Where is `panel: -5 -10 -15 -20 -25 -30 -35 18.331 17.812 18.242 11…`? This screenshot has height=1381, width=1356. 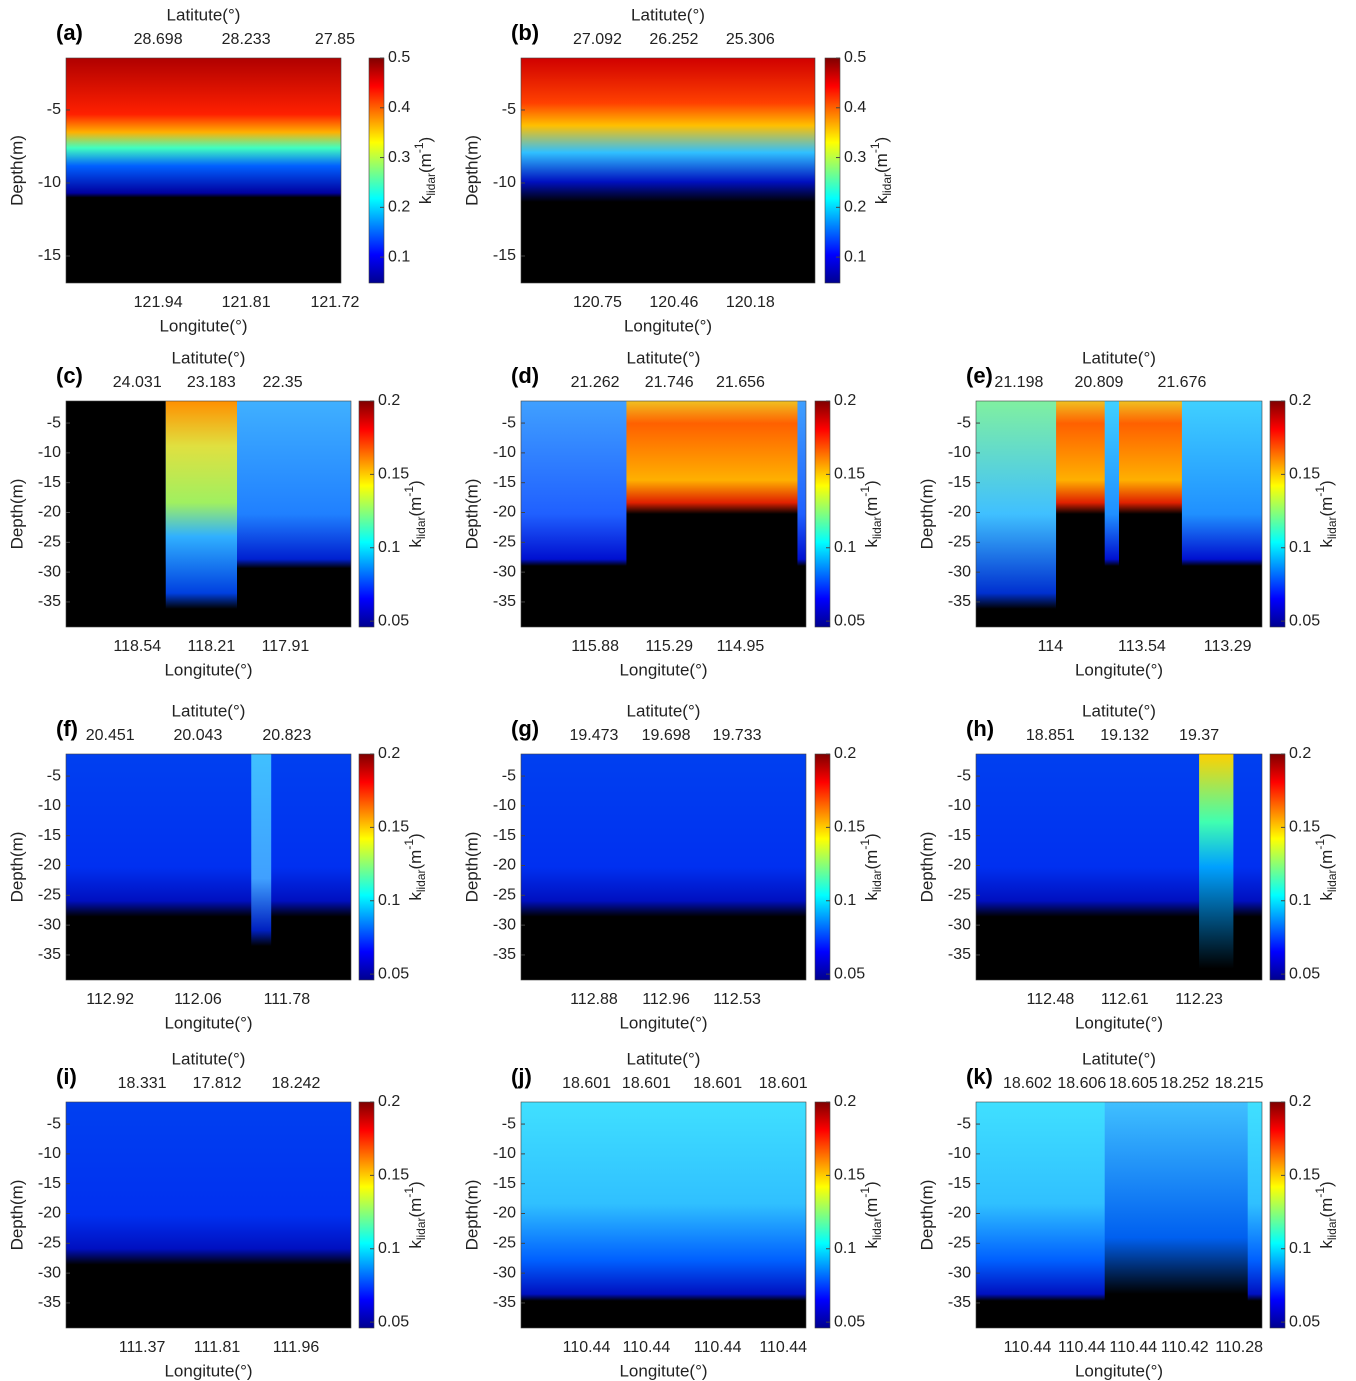
panel: -5 -10 -15 -20 -25 -30 -35 18.331 17.812 18.242 11… is located at coordinates (217, 1214).